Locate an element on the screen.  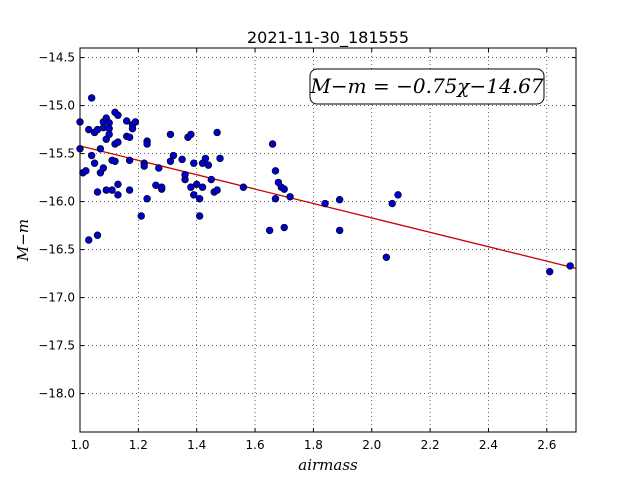
x-tick-label: 2.2 is located at coordinates (430, 445).